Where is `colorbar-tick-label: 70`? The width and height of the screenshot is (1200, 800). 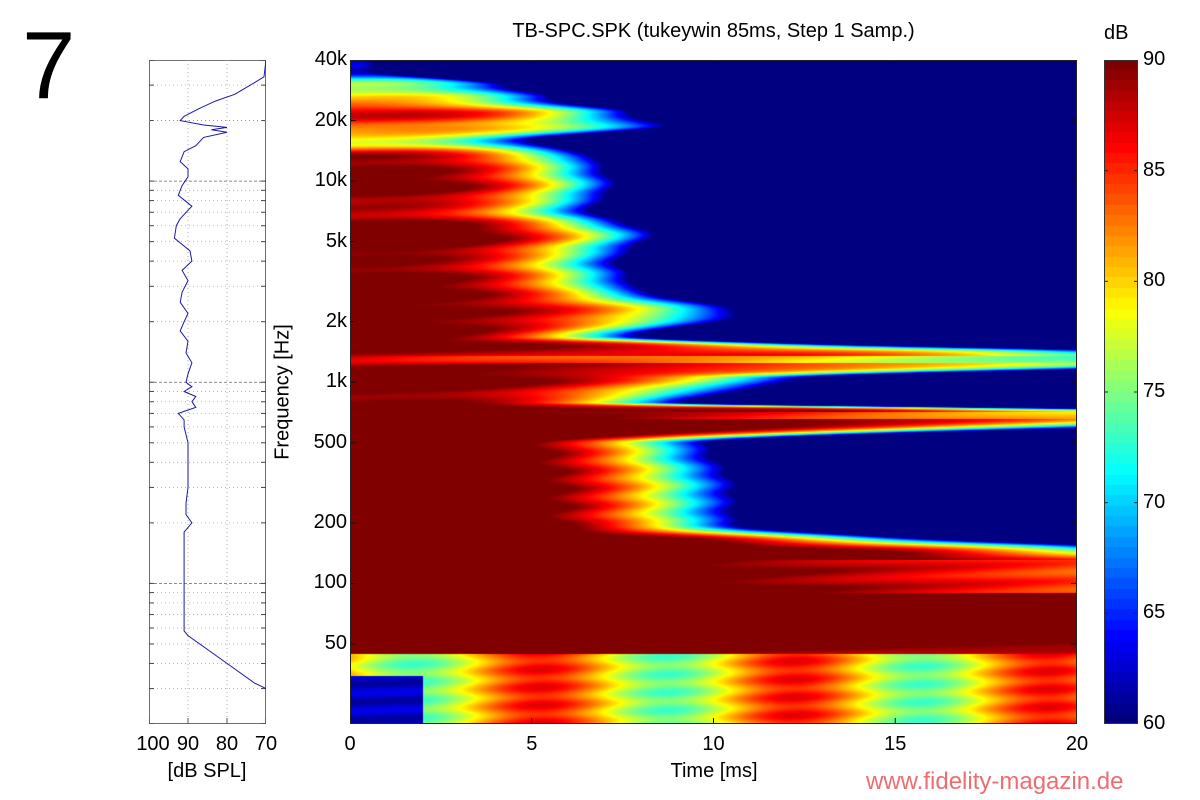
colorbar-tick-label: 70 is located at coordinates (1154, 501).